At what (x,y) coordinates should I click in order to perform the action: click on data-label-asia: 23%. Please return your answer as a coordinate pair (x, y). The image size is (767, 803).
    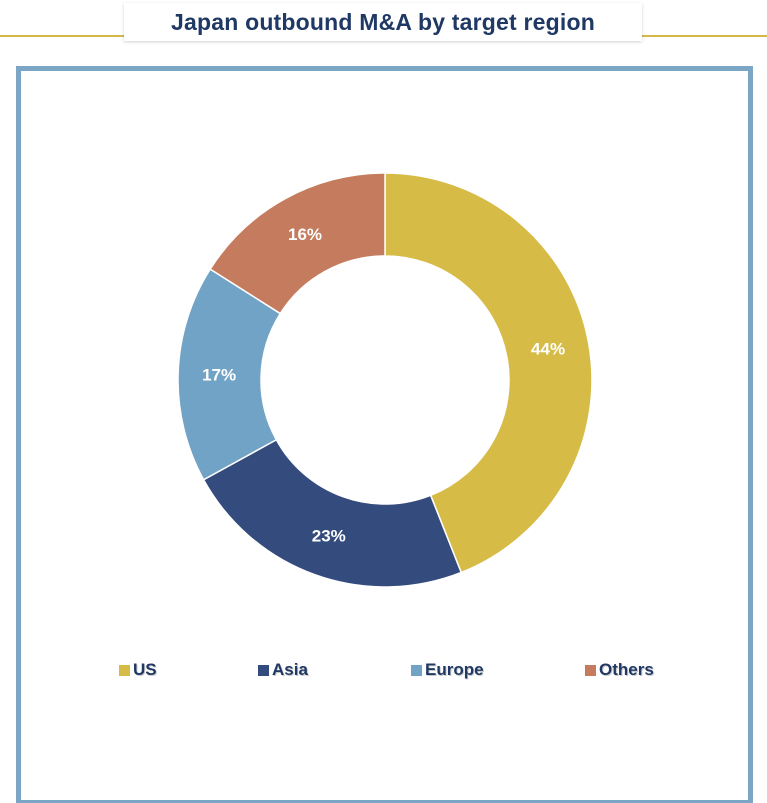
    Looking at the image, I should click on (329, 536).